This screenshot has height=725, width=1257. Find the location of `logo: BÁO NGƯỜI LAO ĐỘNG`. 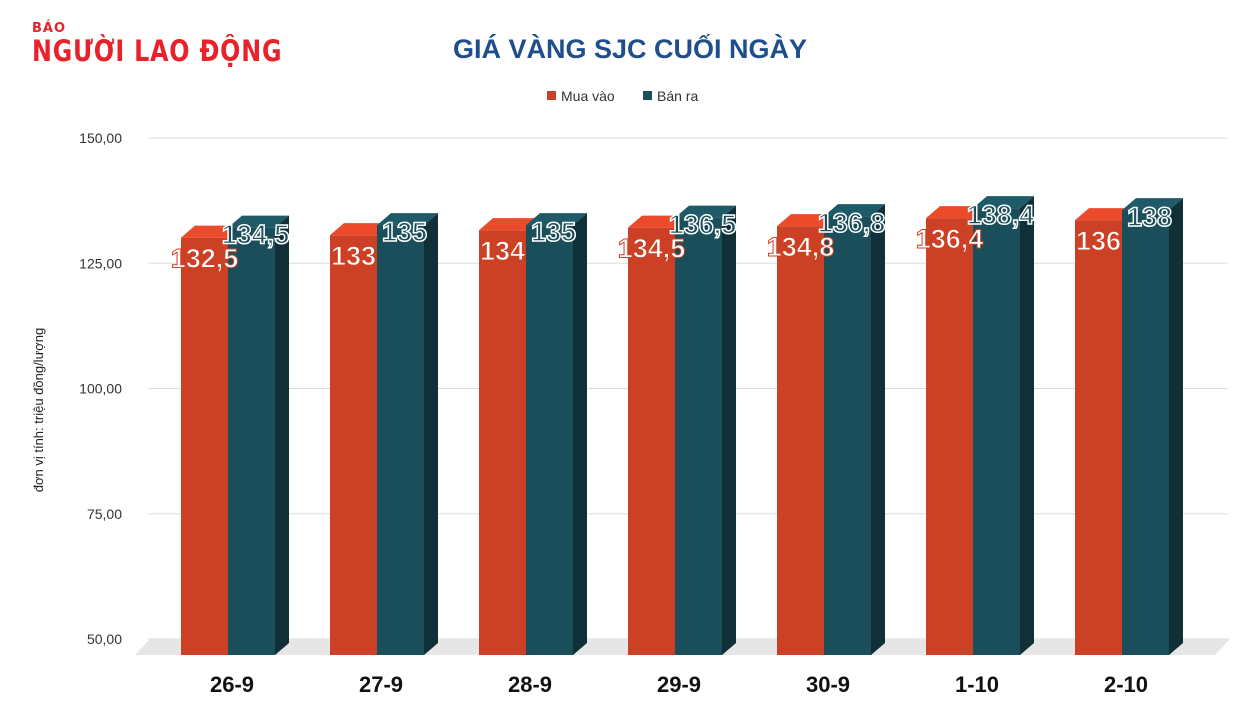

logo: BÁO NGƯỜI LAO ĐỘNG is located at coordinates (184, 44).